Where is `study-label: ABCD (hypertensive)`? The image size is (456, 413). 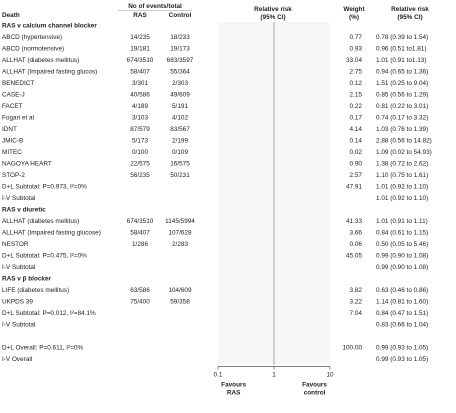 study-label: ABCD (hypertensive) is located at coordinates (32, 37).